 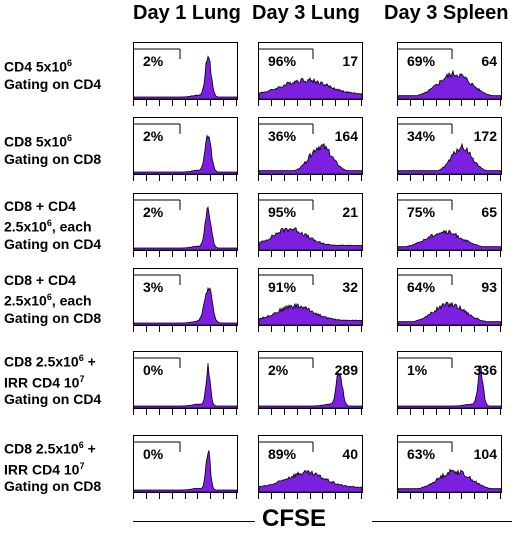 What do you see at coordinates (421, 454) in the screenshot?
I see `percent-label: 63%` at bounding box center [421, 454].